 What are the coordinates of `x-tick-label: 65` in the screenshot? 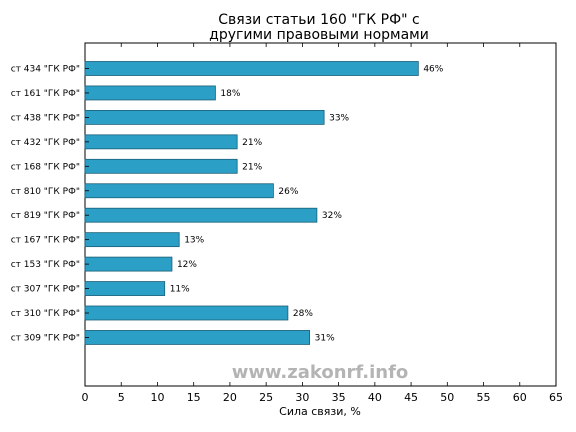 It's located at (556, 397).